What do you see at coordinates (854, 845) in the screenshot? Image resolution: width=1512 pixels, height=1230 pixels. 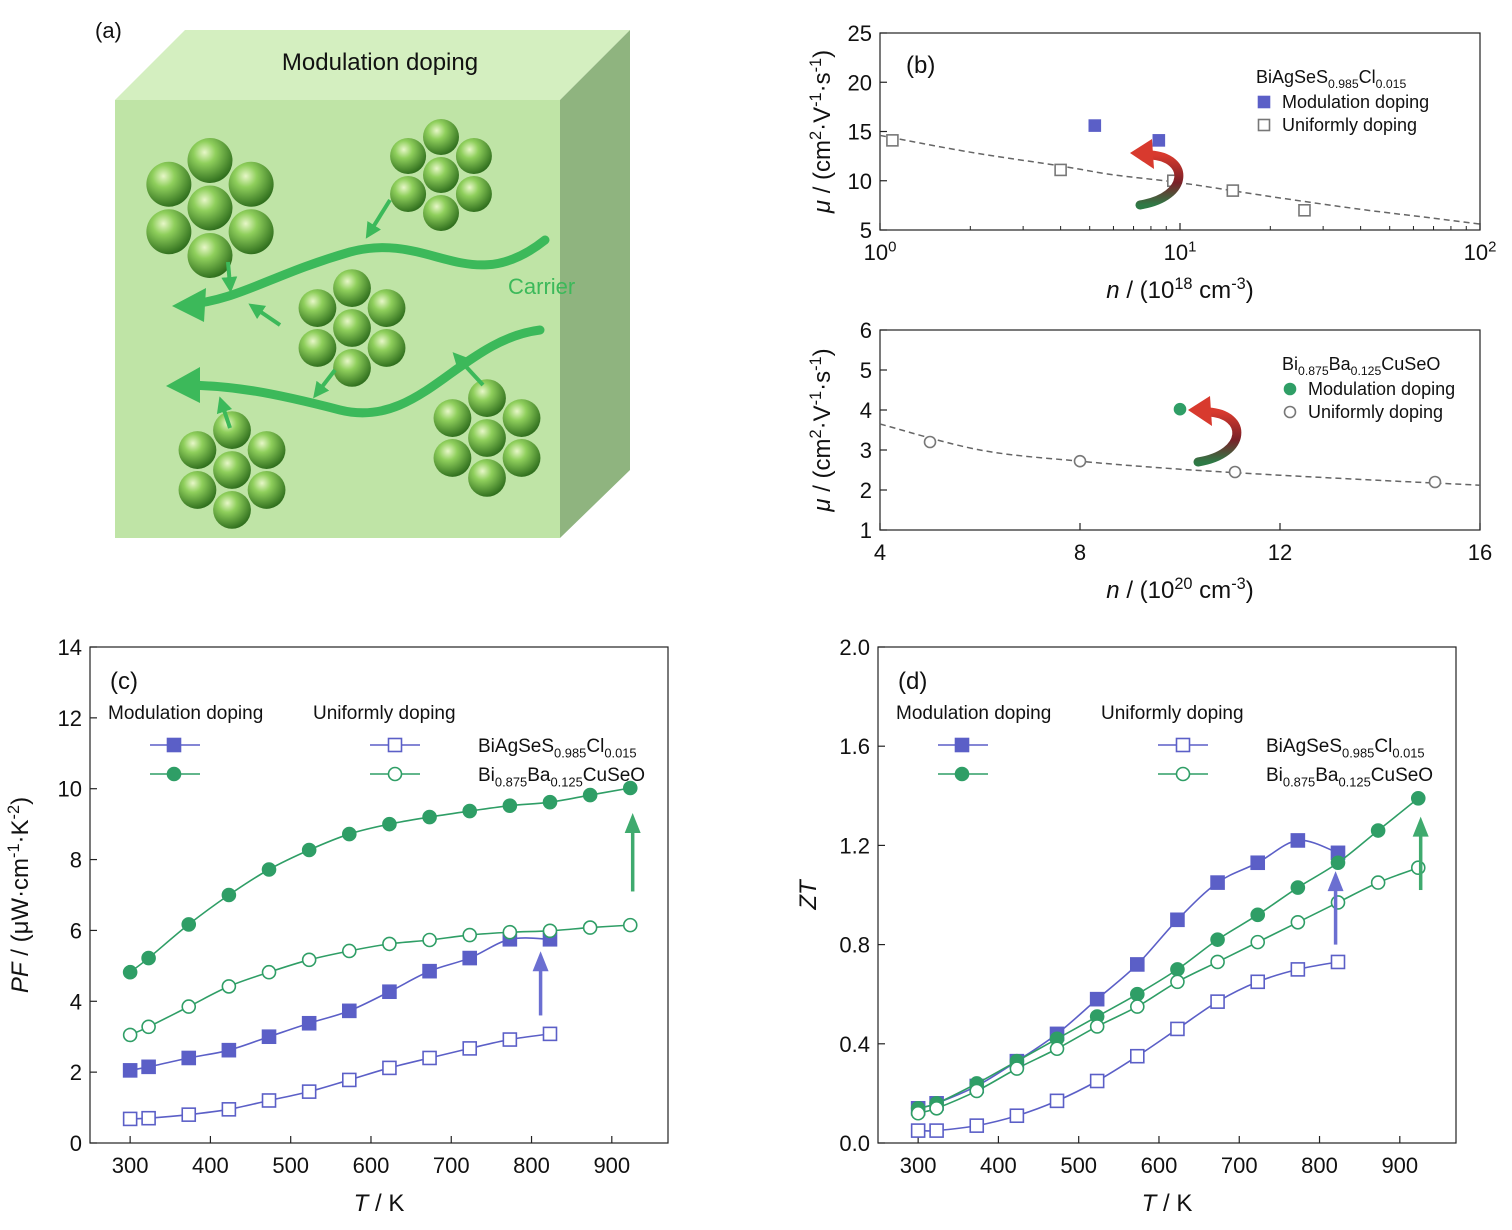 I see `y-tick-label: 1.2` at bounding box center [854, 845].